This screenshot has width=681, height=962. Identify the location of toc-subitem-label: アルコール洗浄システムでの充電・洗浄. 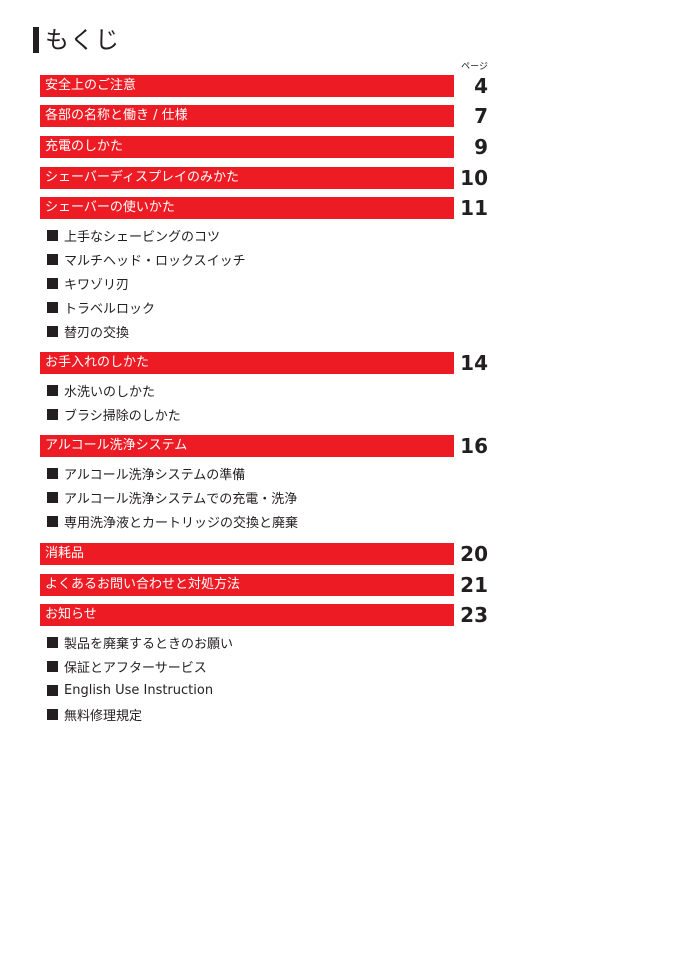
(181, 499).